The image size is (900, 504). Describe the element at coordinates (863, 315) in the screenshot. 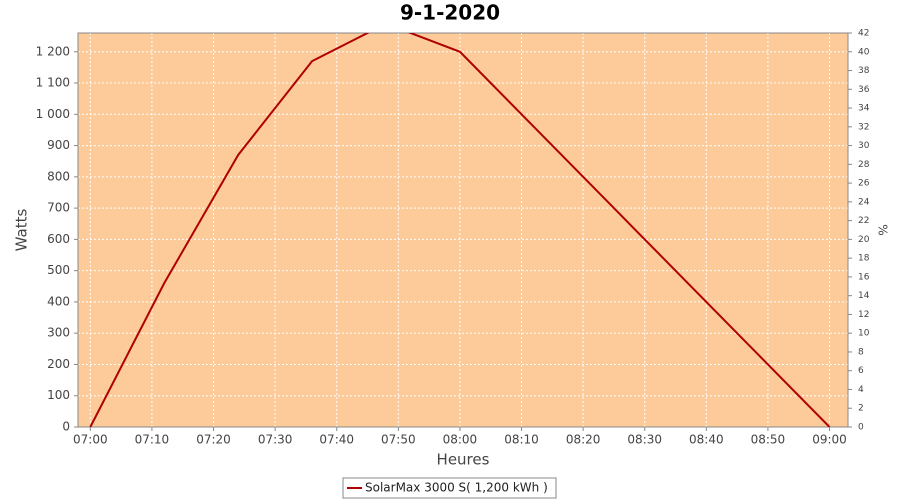

I see `y2-tick-label: 12` at that location.